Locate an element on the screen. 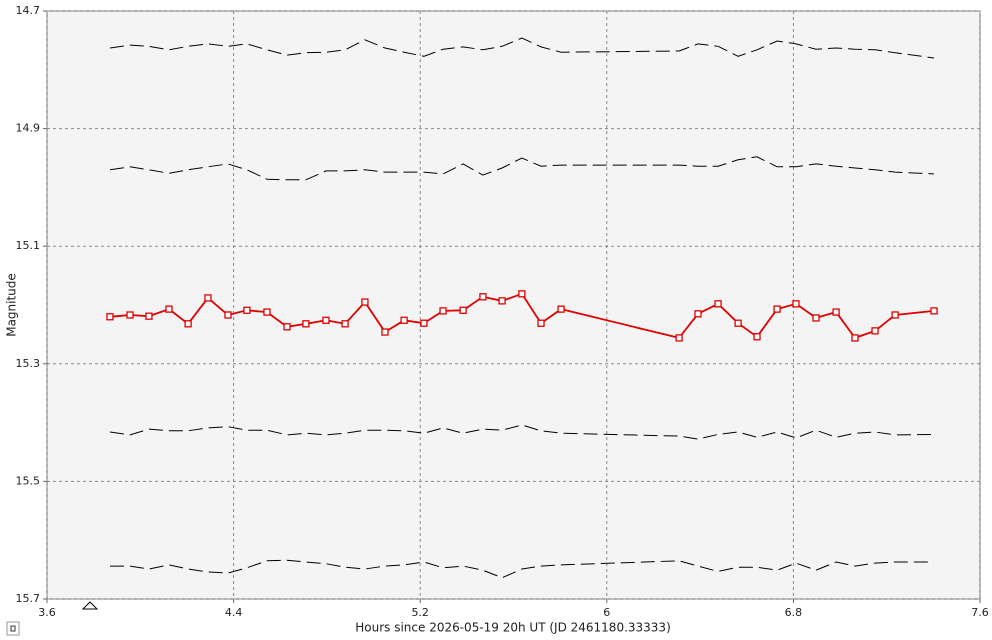 The width and height of the screenshot is (992, 640). corner-icon is located at coordinates (13, 628).